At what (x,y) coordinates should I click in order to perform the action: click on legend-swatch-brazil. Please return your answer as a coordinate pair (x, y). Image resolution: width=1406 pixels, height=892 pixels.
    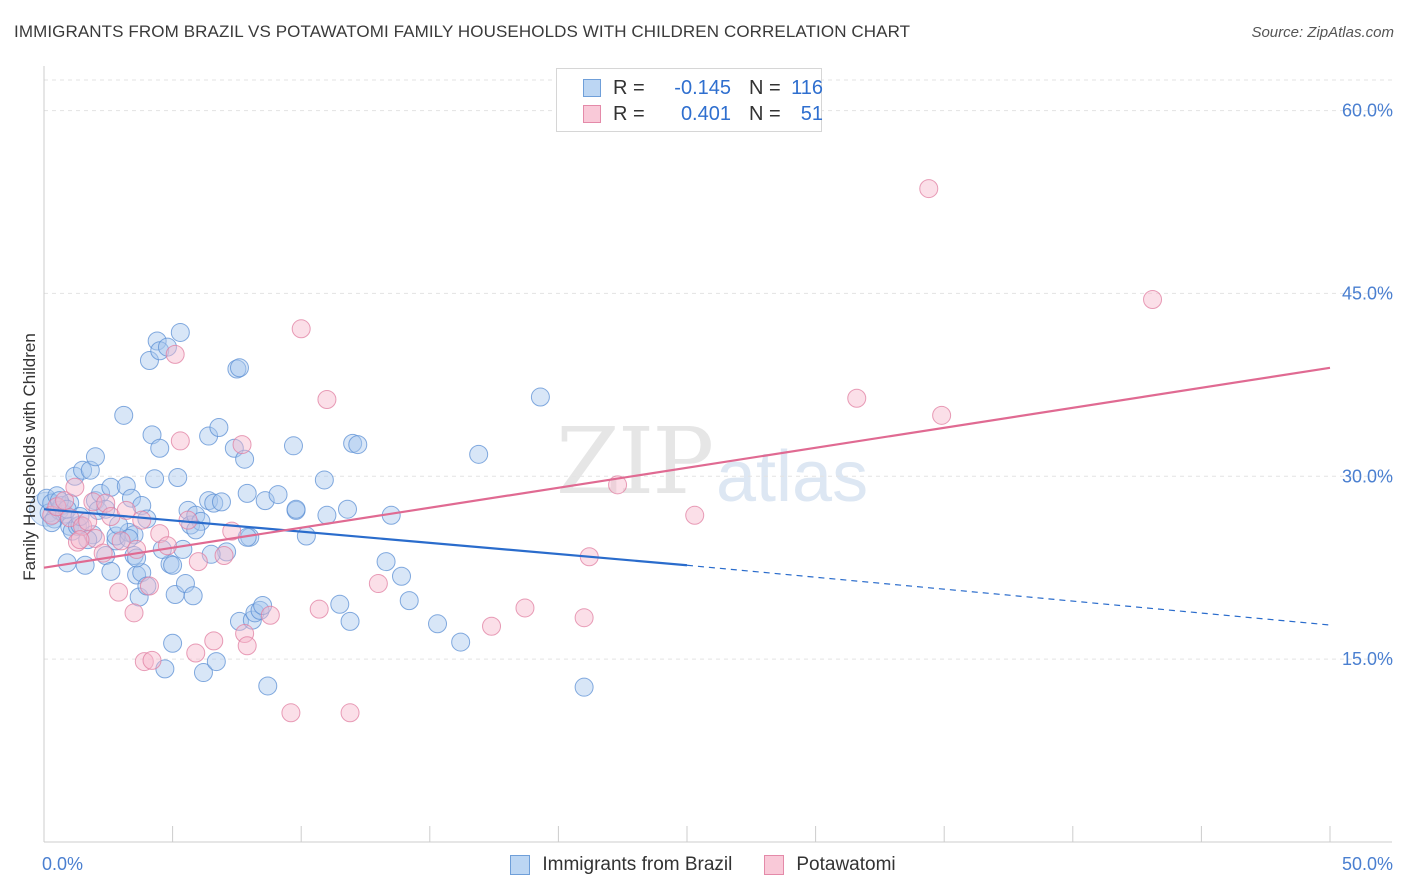
    Looking at the image, I should click on (592, 88).